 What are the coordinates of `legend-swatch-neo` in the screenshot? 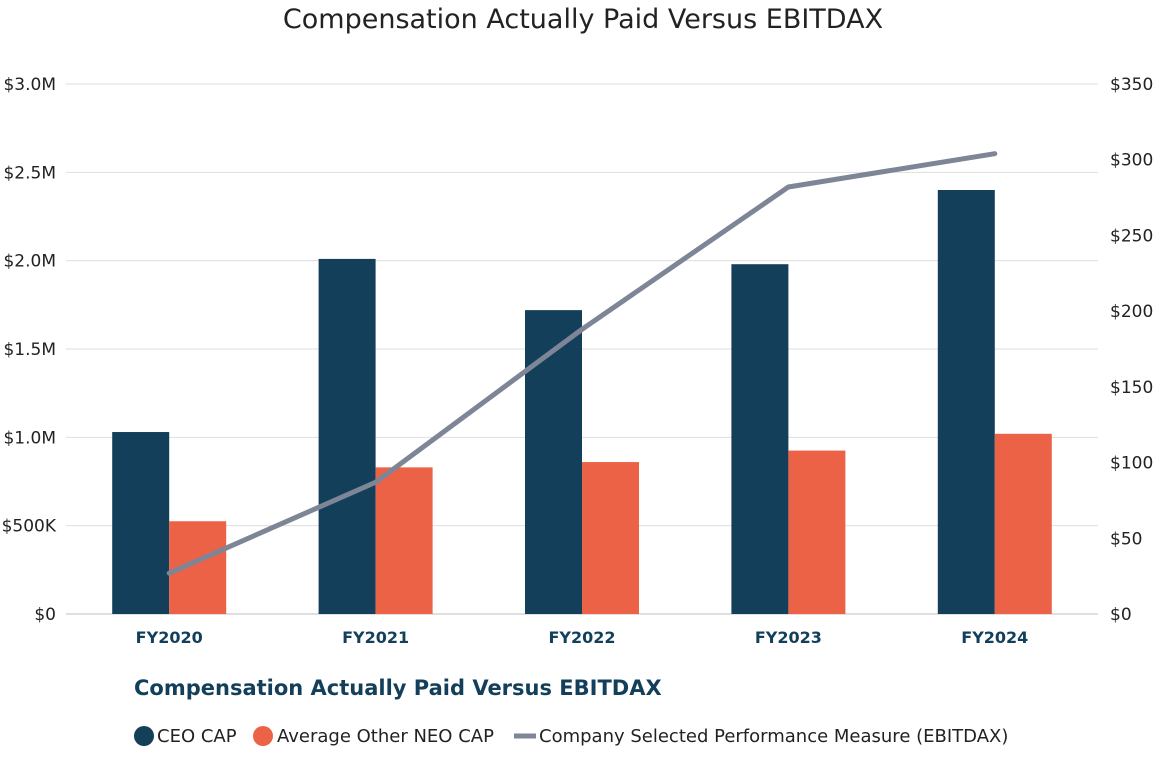 It's located at (263, 736).